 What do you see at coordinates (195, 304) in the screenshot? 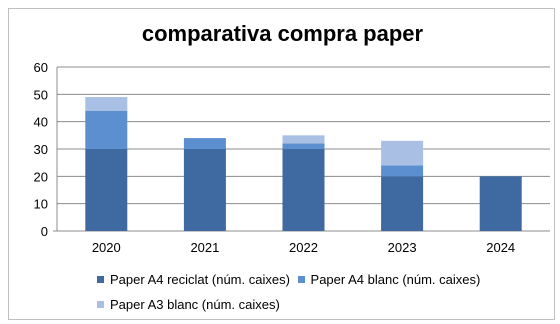
I see `legend-label-a3-blanc: Paper A3 blanc (núm. caixes)` at bounding box center [195, 304].